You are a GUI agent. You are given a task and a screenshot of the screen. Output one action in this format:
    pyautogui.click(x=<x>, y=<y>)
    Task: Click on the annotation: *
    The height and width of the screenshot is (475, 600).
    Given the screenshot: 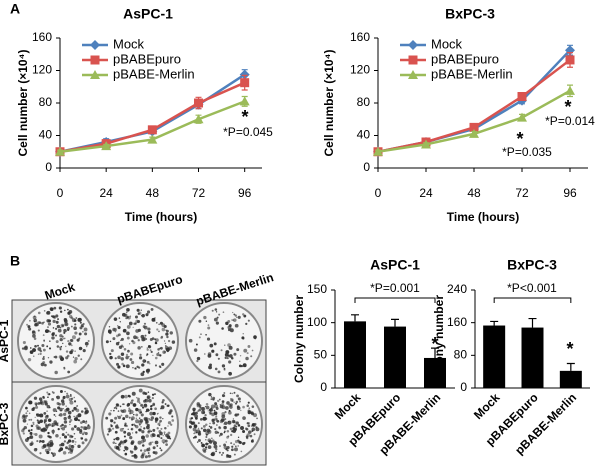 What is the action you would take?
    pyautogui.click(x=569, y=349)
    